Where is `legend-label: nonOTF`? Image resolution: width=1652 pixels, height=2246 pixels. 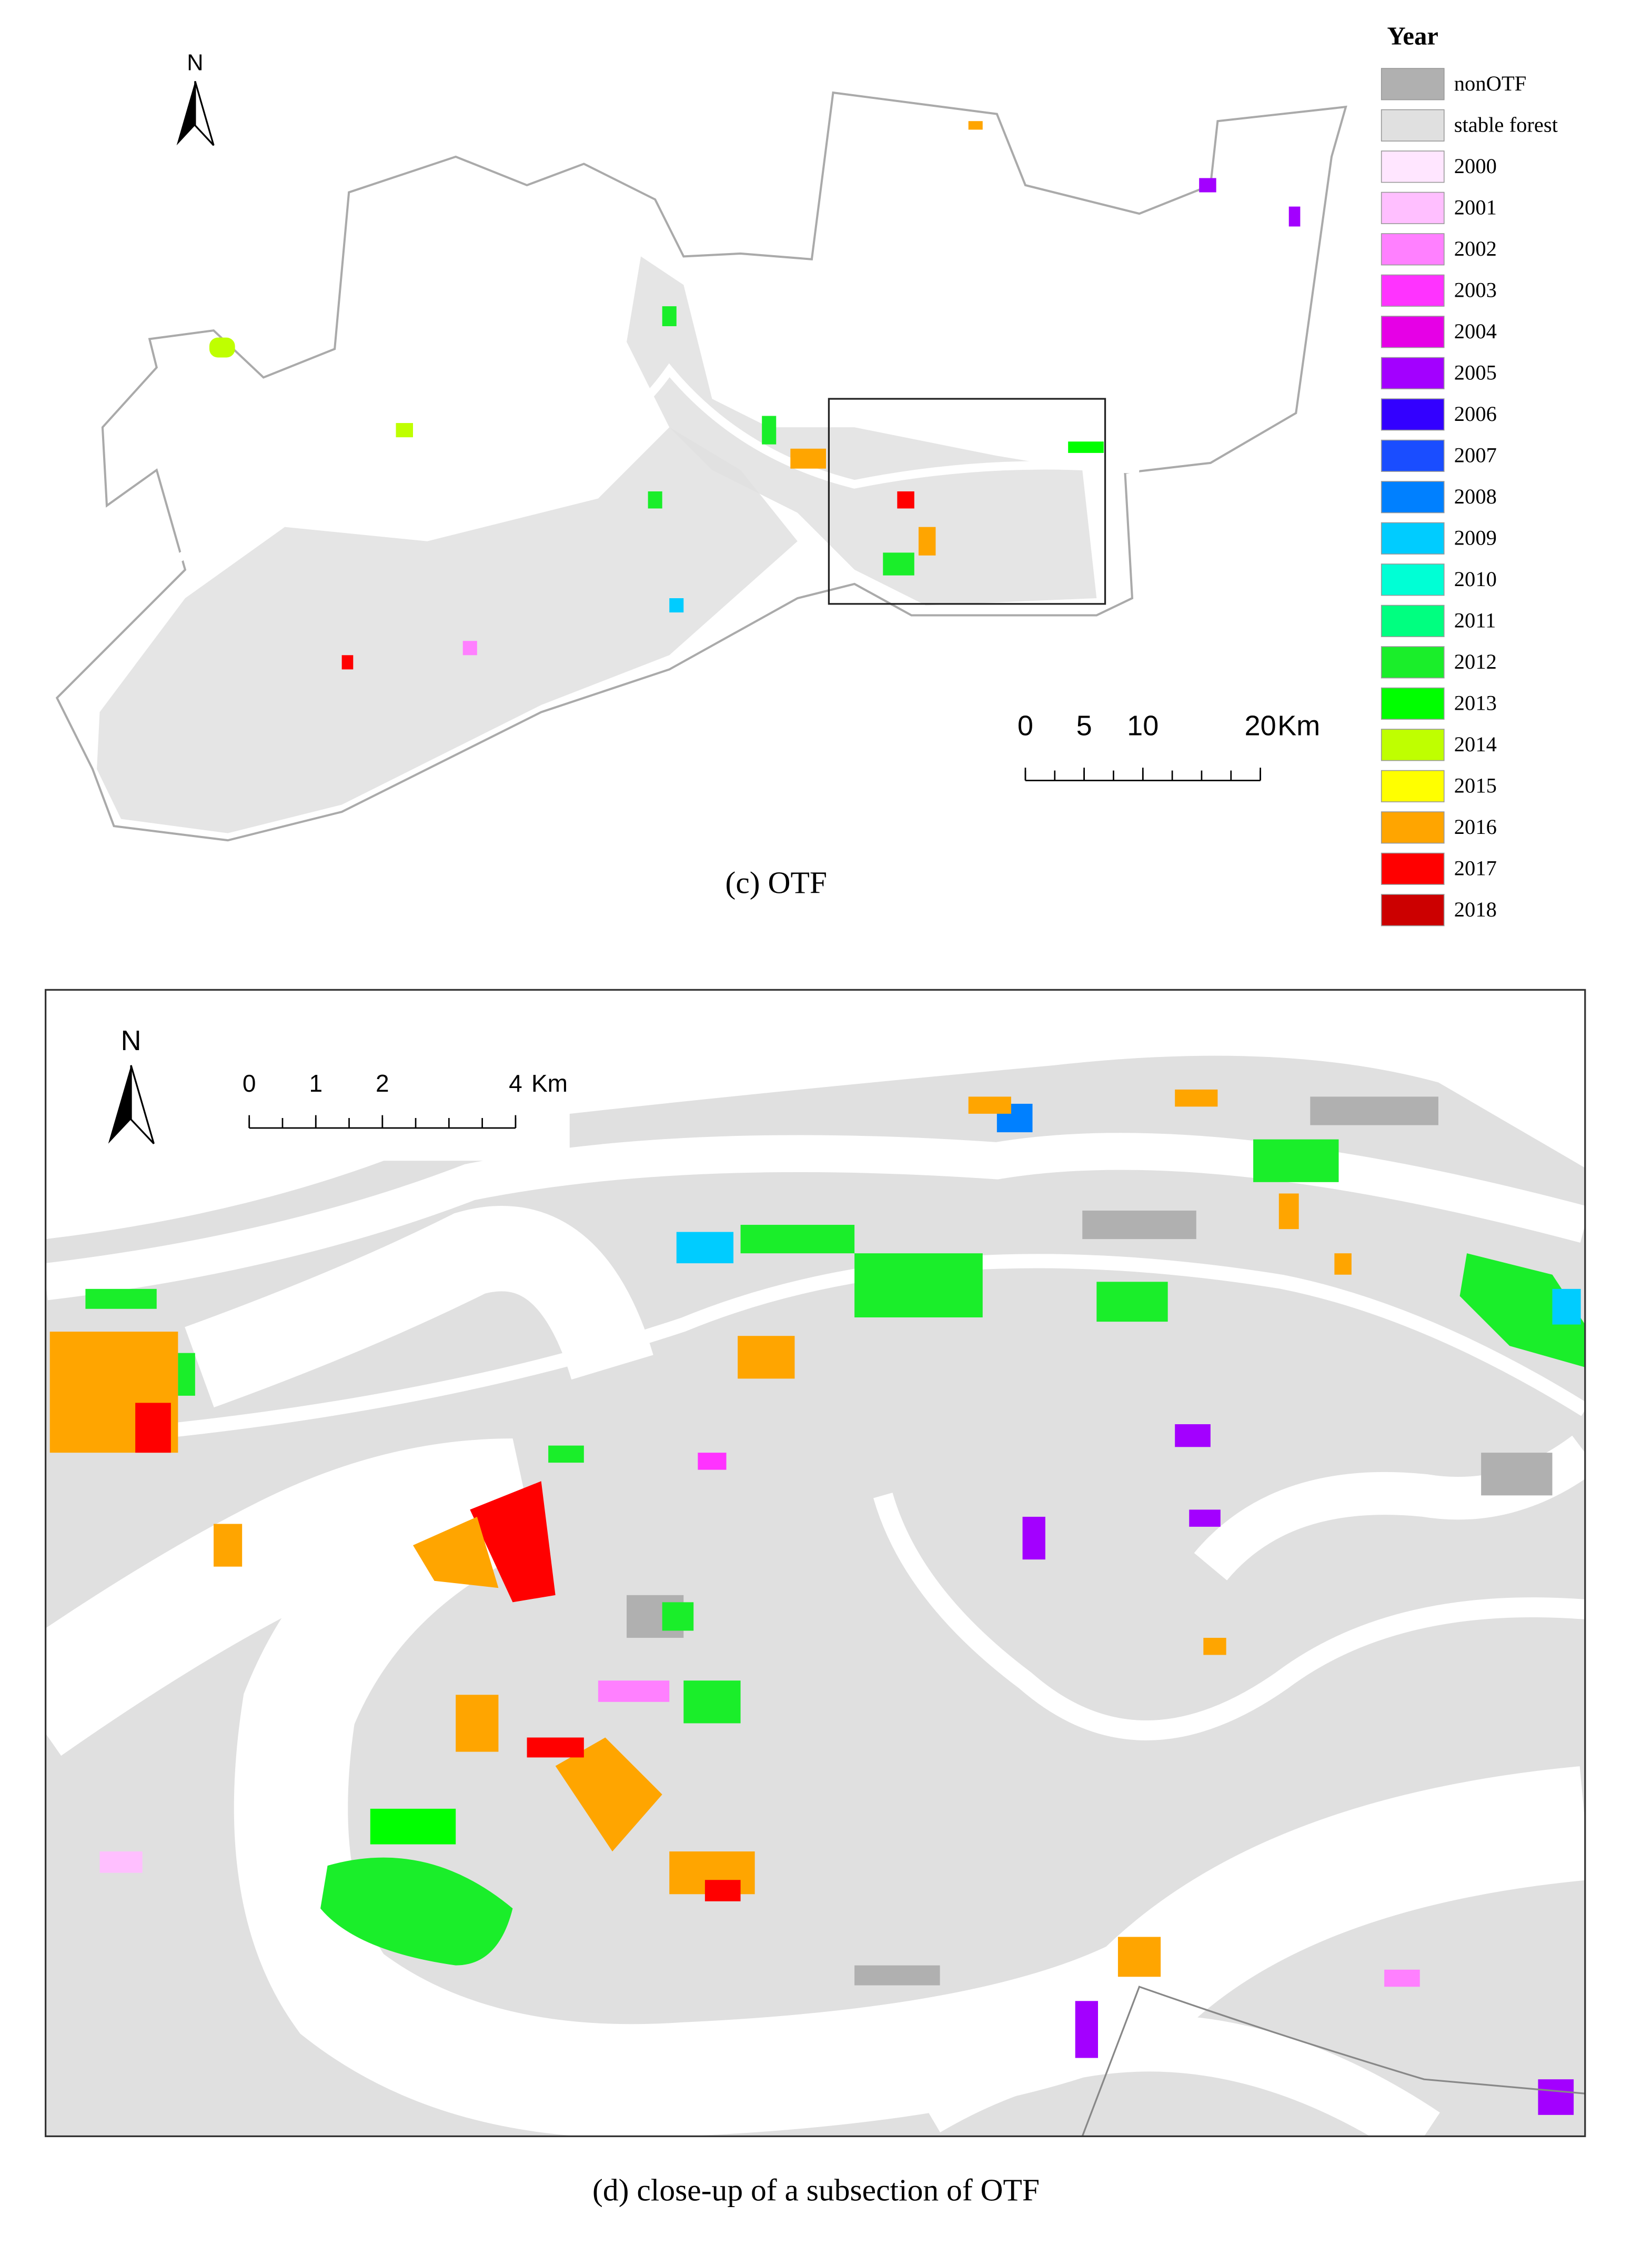 legend-label: nonOTF is located at coordinates (1490, 84).